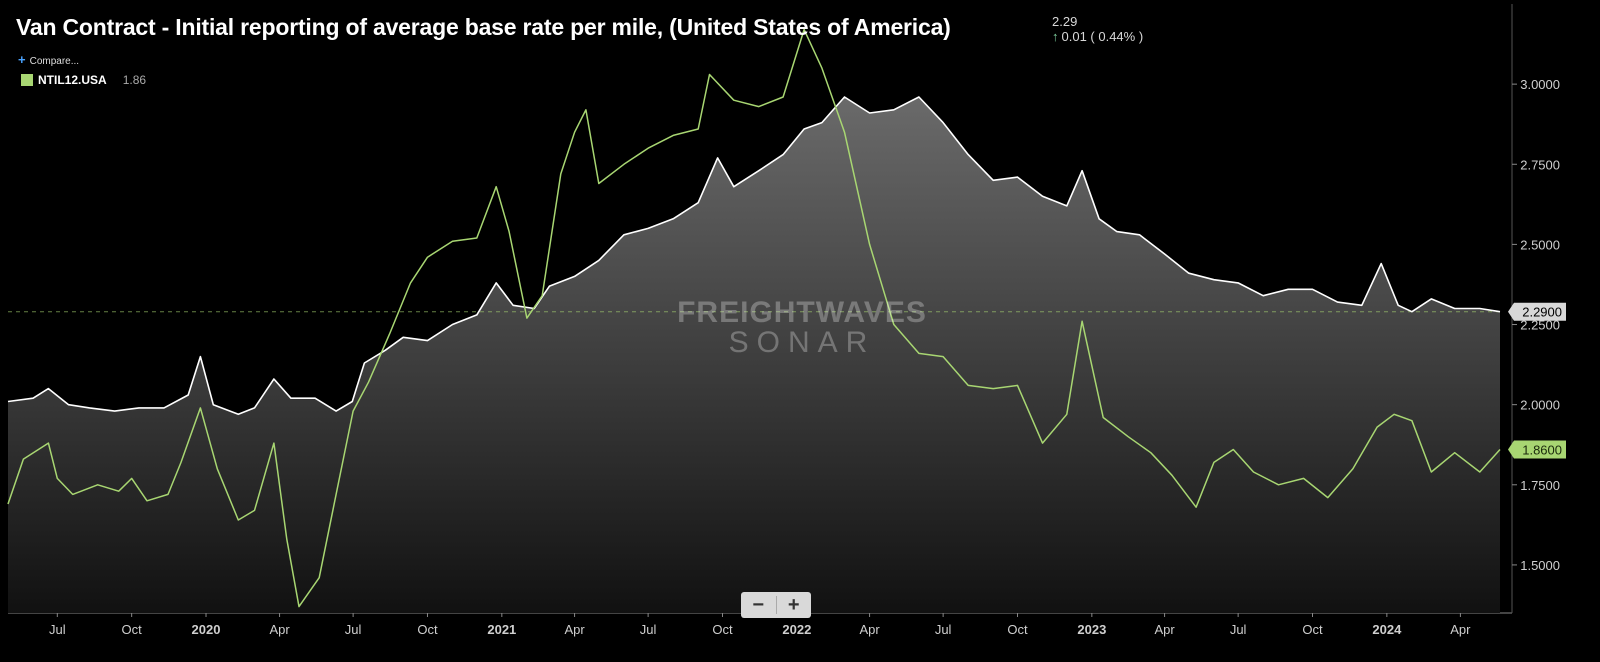 The height and width of the screenshot is (662, 1600). I want to click on legend-name: NTIL12.USA, so click(72, 80).